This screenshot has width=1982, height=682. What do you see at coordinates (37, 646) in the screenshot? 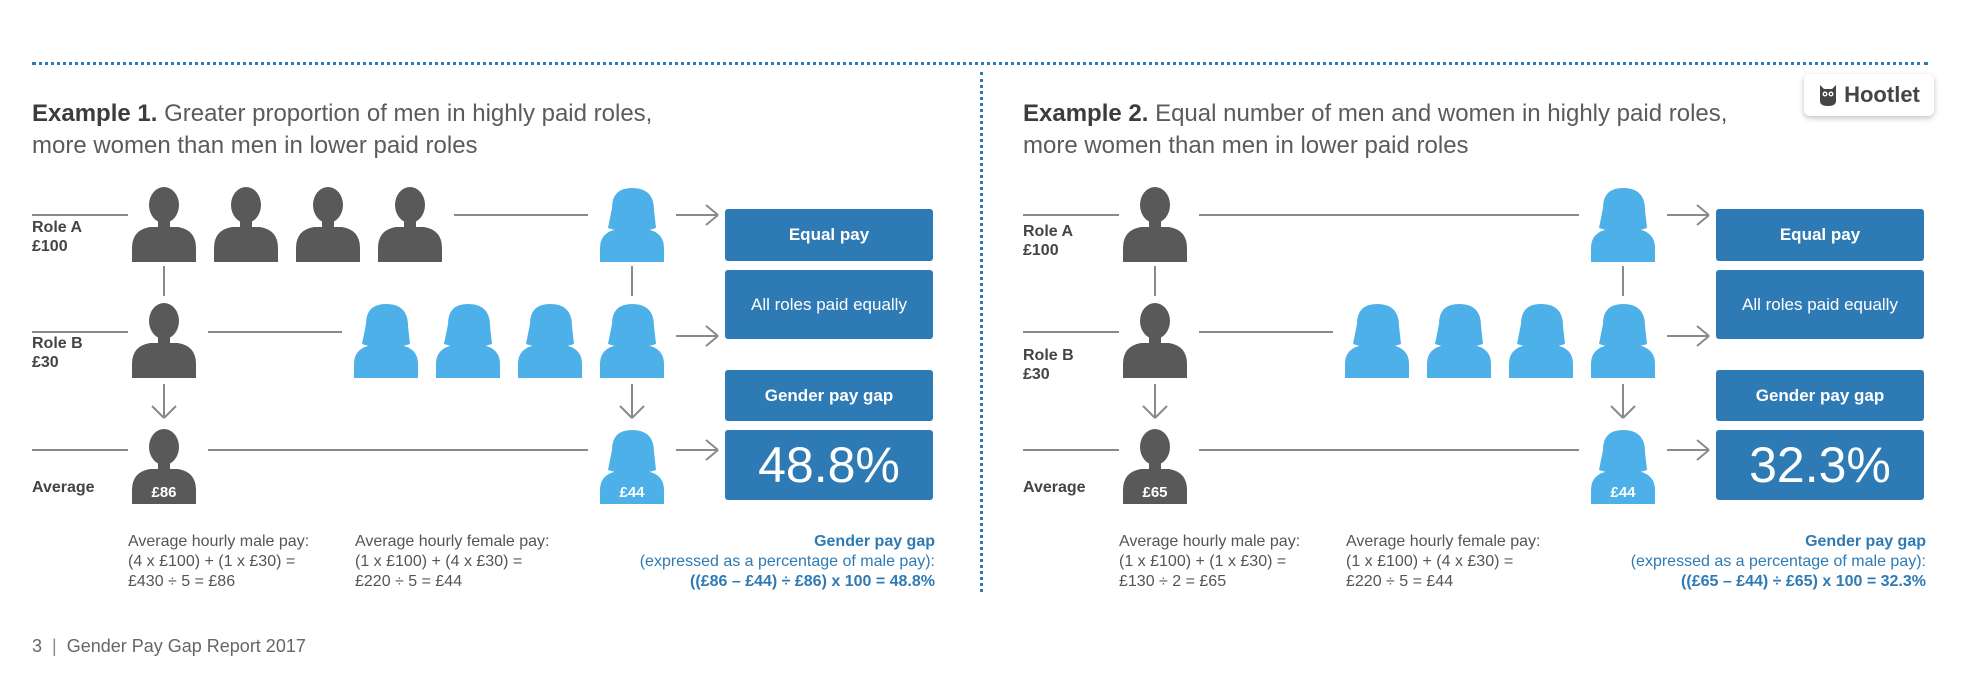
I see `page-number: 3` at bounding box center [37, 646].